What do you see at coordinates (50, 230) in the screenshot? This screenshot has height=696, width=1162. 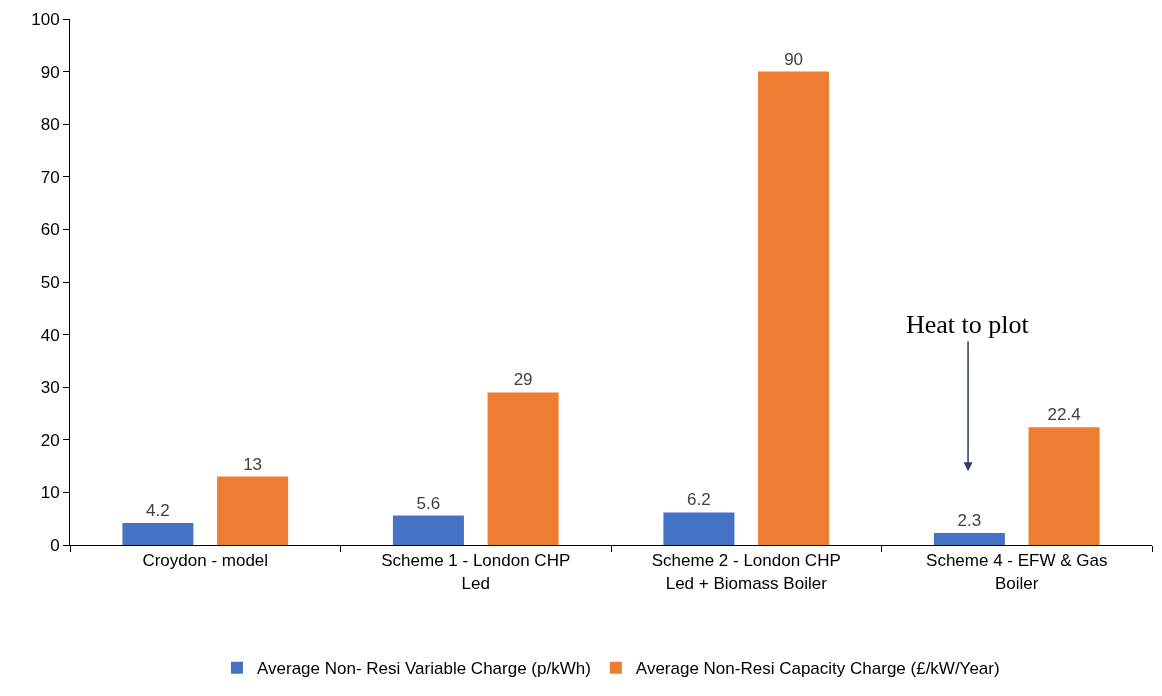 I see `y-tick-label: 60` at bounding box center [50, 230].